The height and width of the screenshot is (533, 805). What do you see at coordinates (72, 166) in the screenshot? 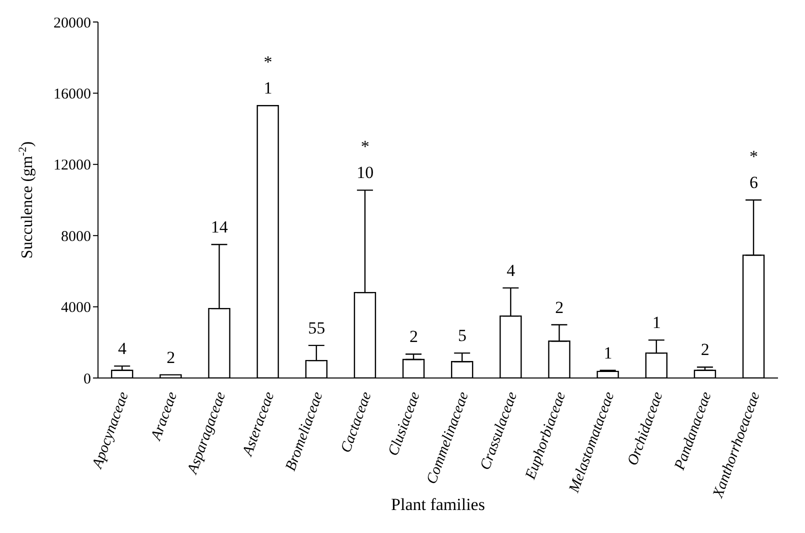
I see `y-tick-label: 12000` at bounding box center [72, 166].